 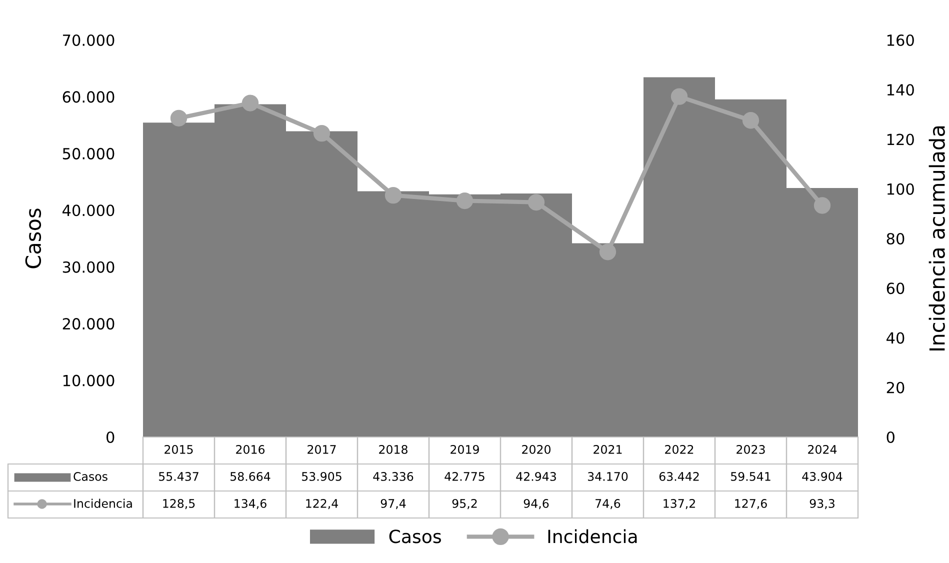 I want to click on legend-label: Incidencia, so click(x=103, y=503).